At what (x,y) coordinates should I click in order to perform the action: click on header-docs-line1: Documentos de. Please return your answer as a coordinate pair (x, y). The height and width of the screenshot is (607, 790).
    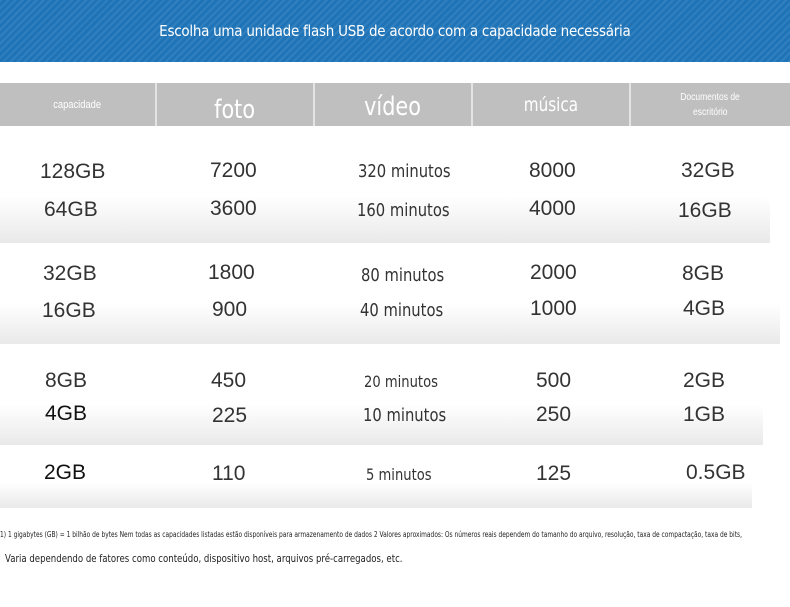
    Looking at the image, I should click on (710, 97).